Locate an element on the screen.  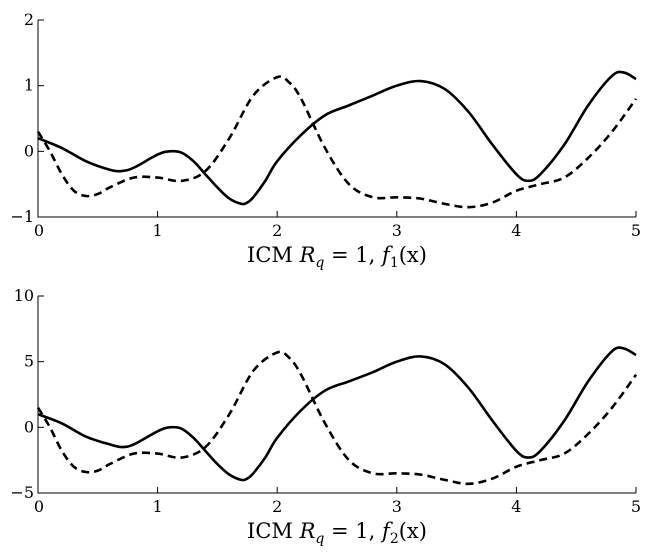
y-tick-label: 2 is located at coordinates (29, 19).